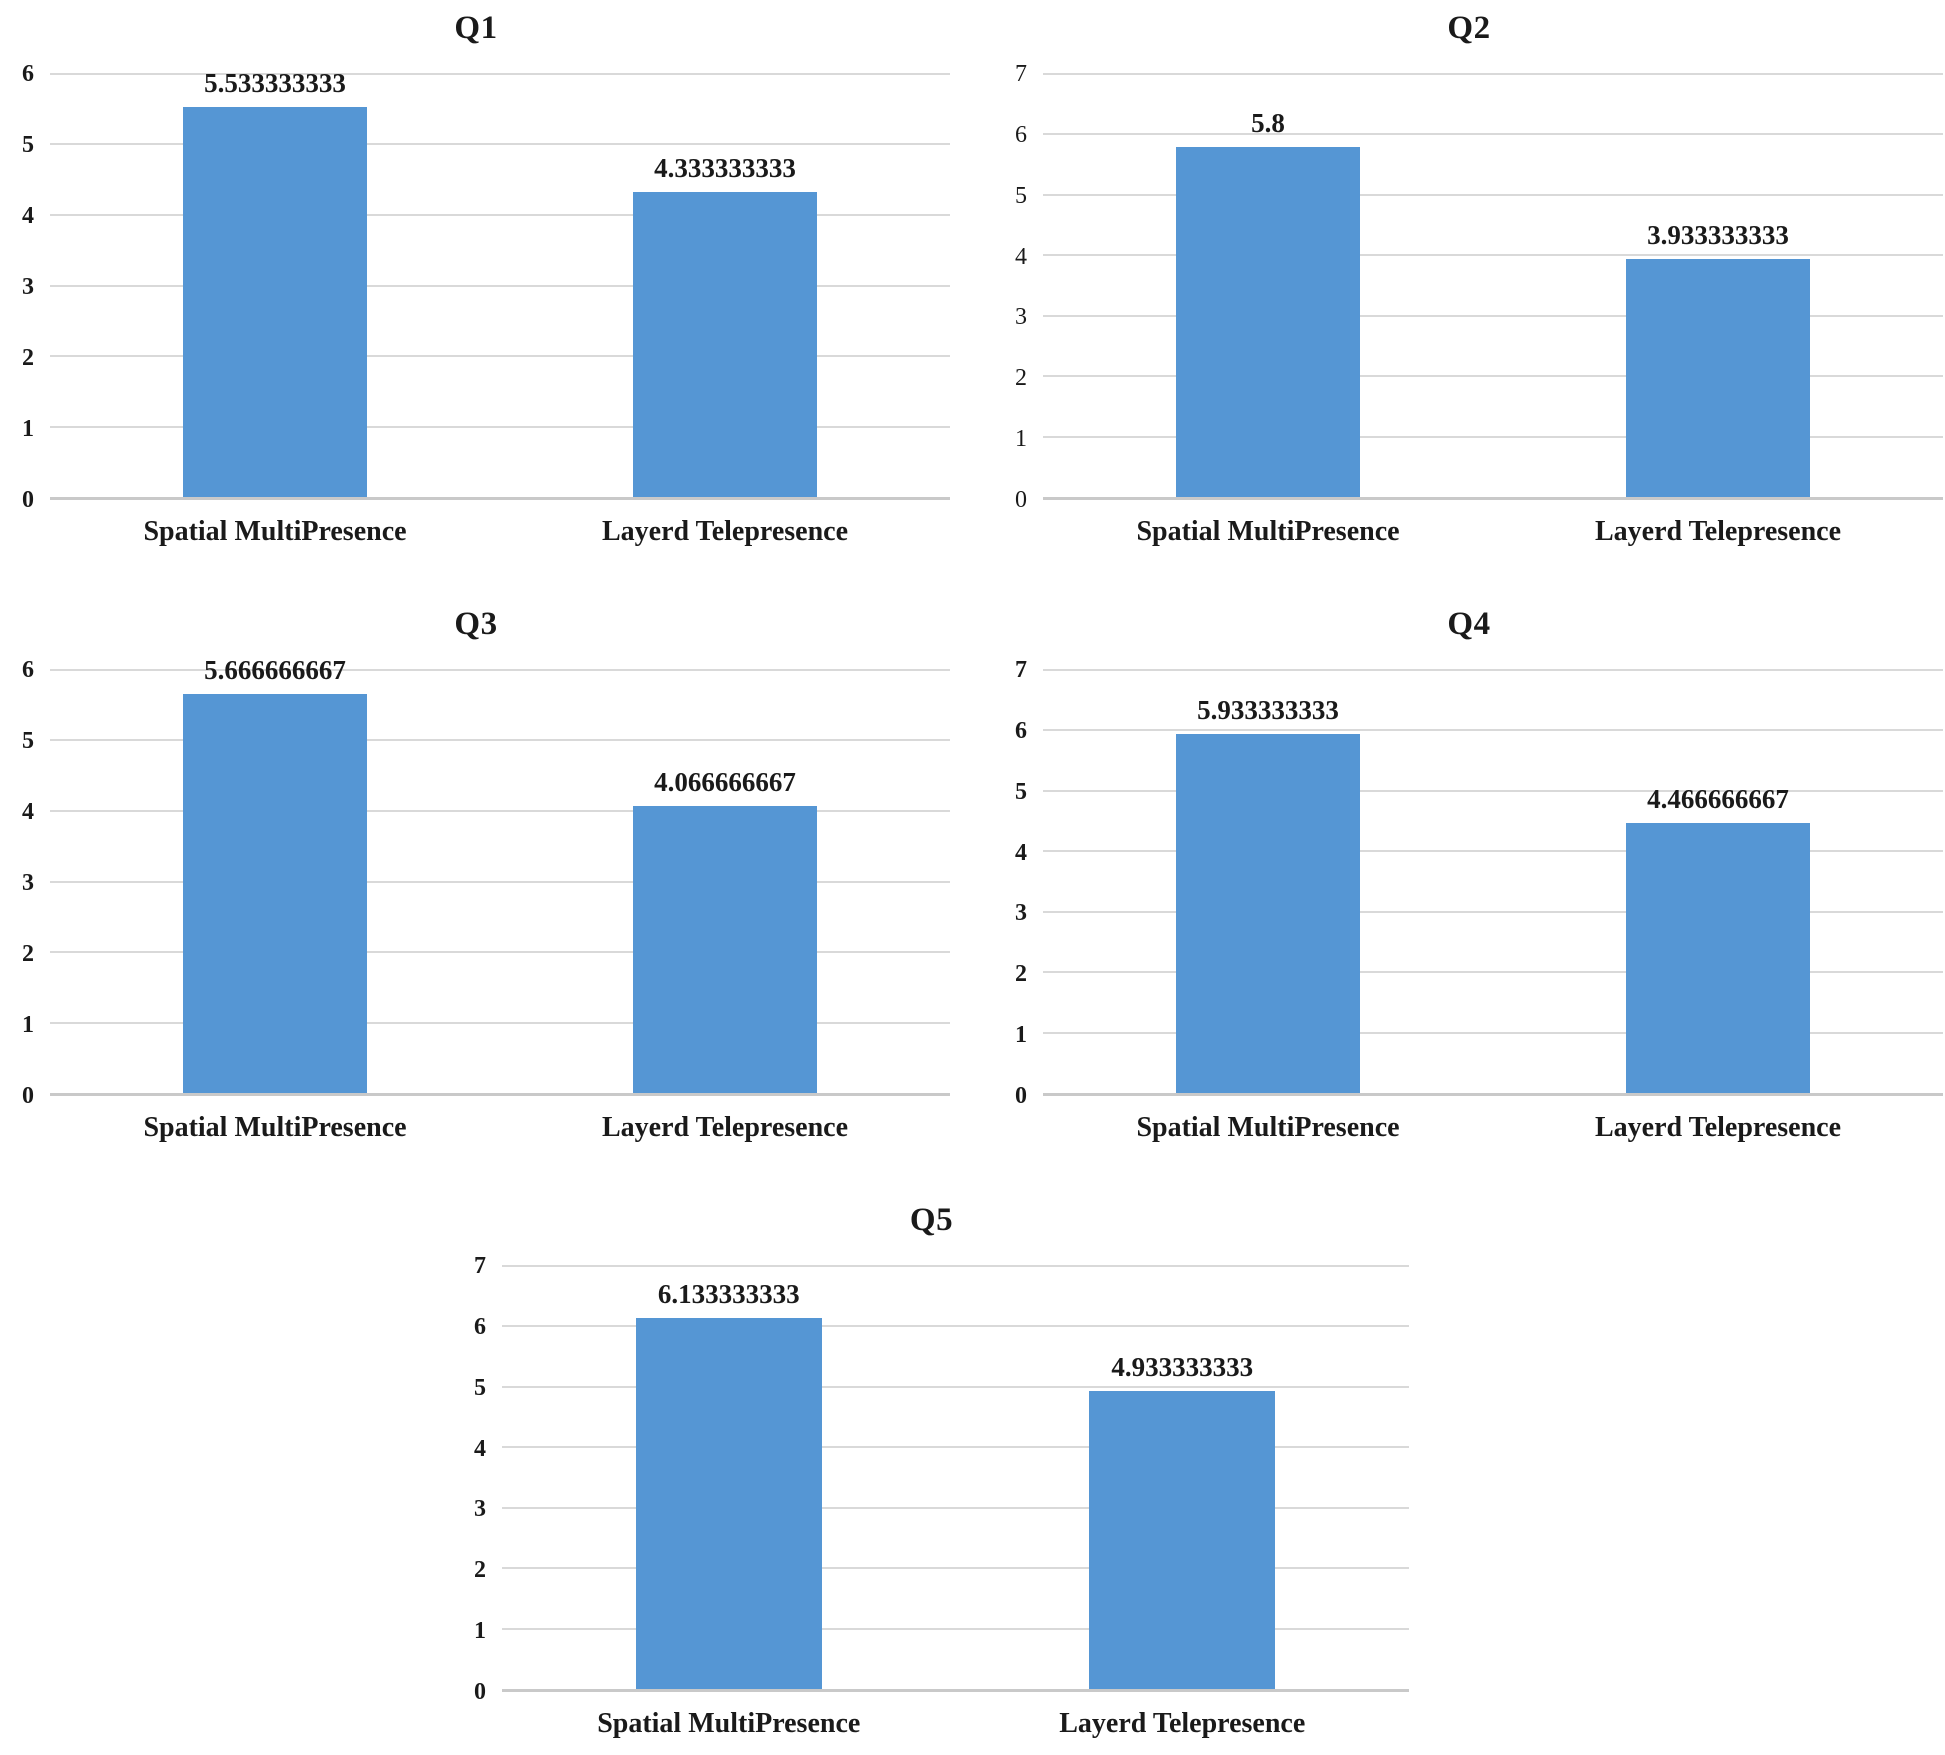  What do you see at coordinates (1493, 286) in the screenshot?
I see `plot-area: 5.8 3.933333333` at bounding box center [1493, 286].